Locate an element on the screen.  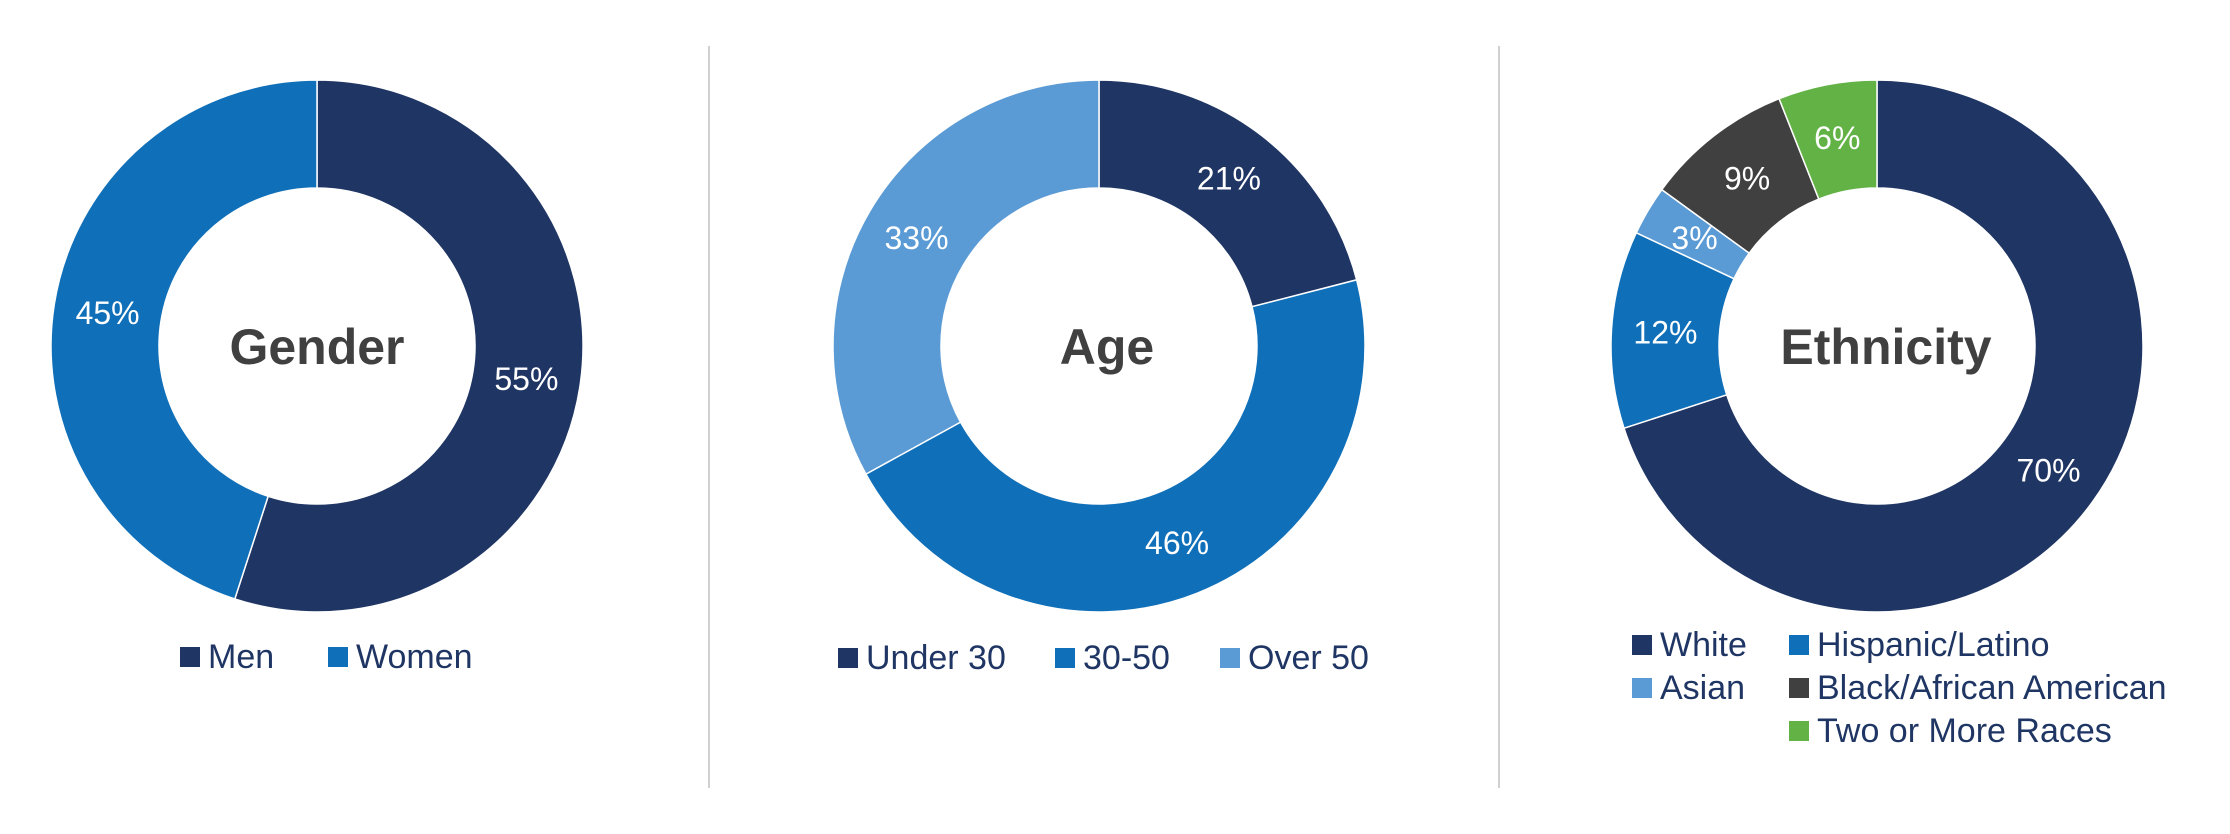
slice-two-or-more-races is located at coordinates (1828, 140).